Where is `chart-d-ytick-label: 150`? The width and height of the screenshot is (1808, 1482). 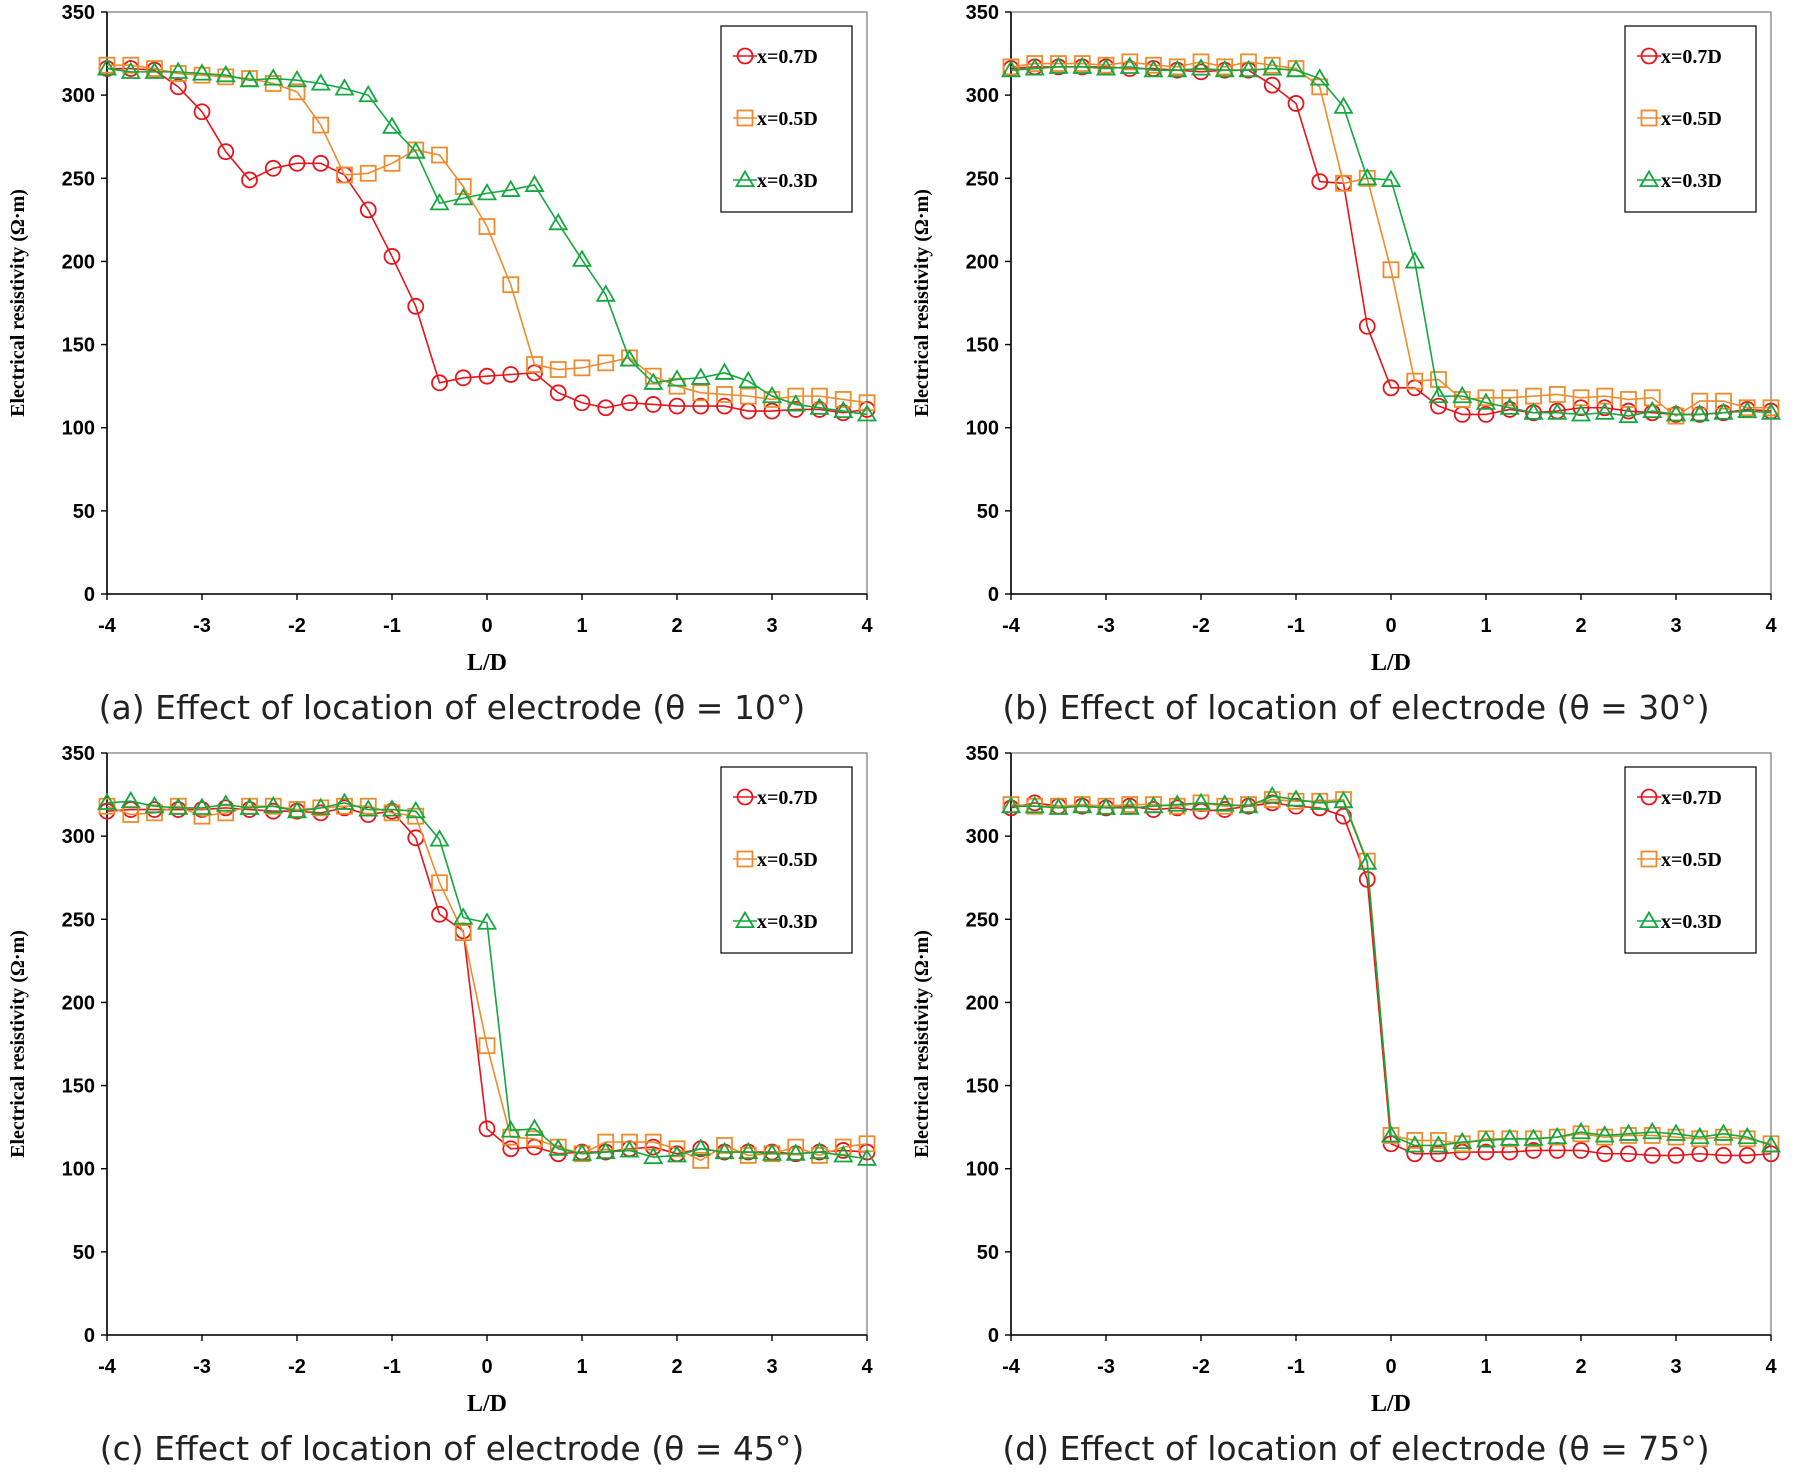 chart-d-ytick-label: 150 is located at coordinates (982, 1087).